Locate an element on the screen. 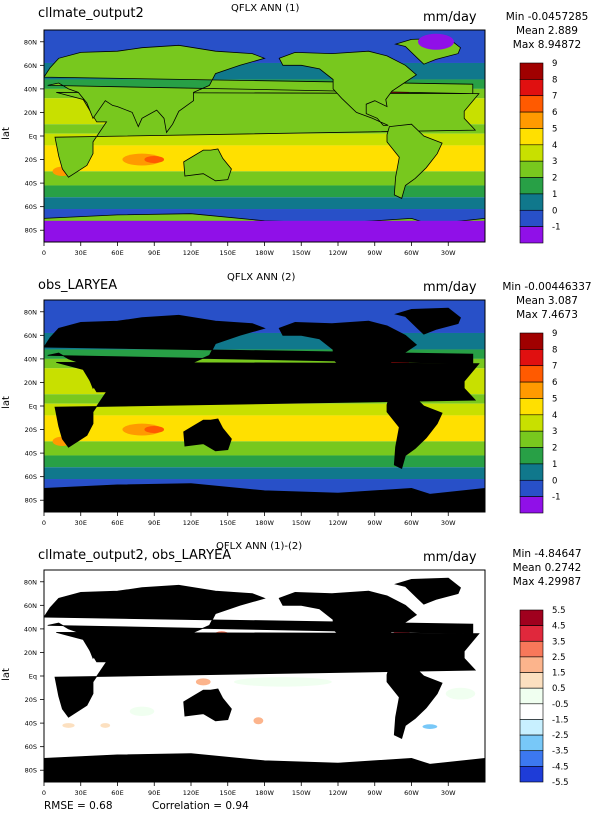 This screenshot has width=606, height=814. colorbar-label: 3.5 is located at coordinates (559, 642).